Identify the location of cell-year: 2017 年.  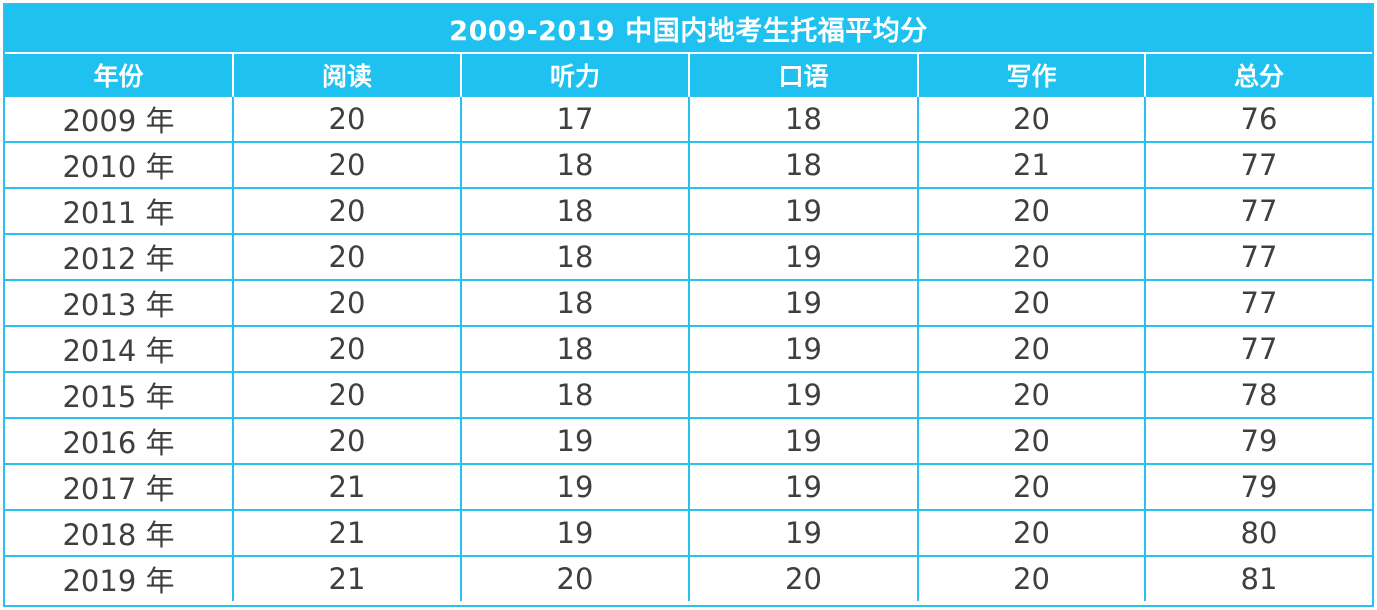
(119, 486).